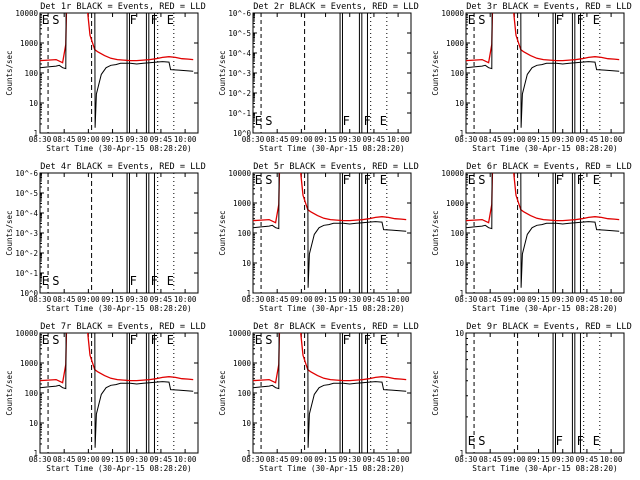 The height and width of the screenshot is (480, 640). What do you see at coordinates (239, 53) in the screenshot?
I see `y-tick-label: 10^-4` at bounding box center [239, 53].